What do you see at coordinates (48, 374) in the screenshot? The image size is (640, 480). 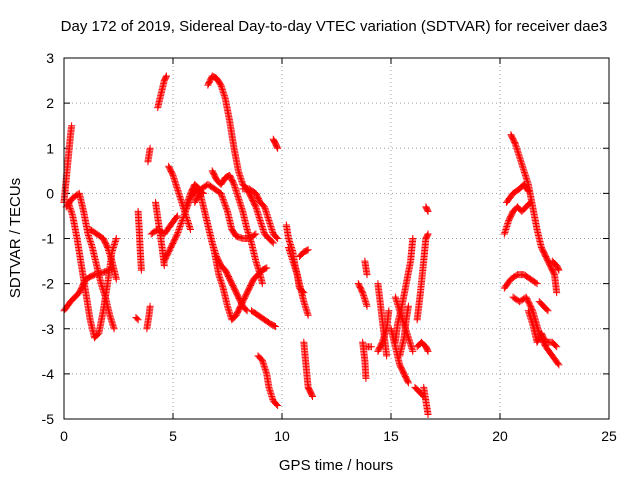 I see `y-tick-label: -4` at bounding box center [48, 374].